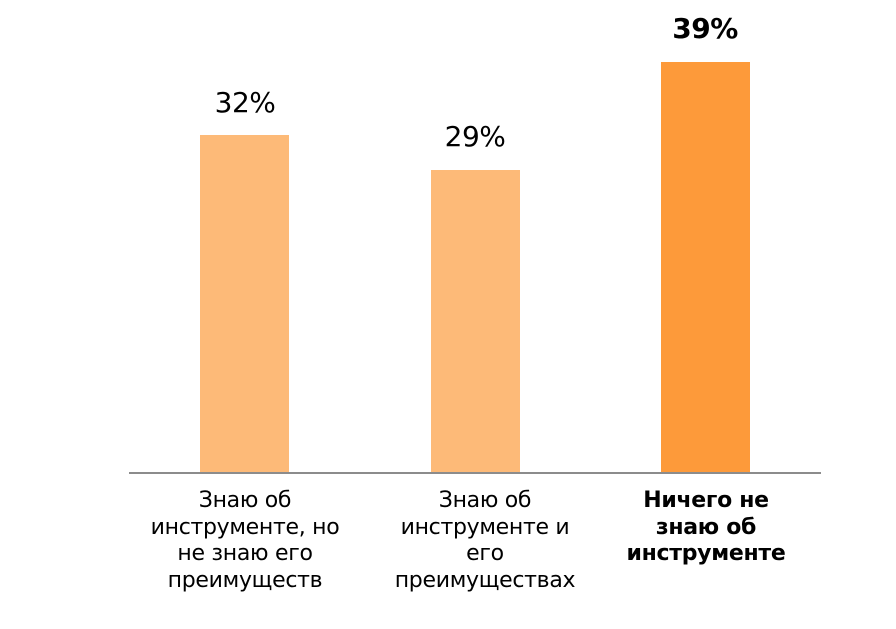 This screenshot has height=629, width=896. What do you see at coordinates (245, 102) in the screenshot?
I see `value-label-1: 32%` at bounding box center [245, 102].